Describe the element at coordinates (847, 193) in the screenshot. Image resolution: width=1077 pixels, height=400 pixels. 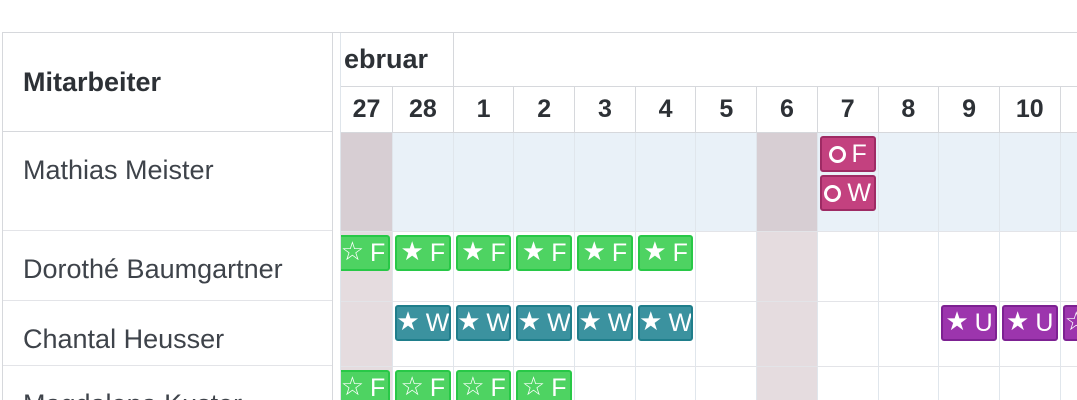
I see `shift-badge: W` at that location.